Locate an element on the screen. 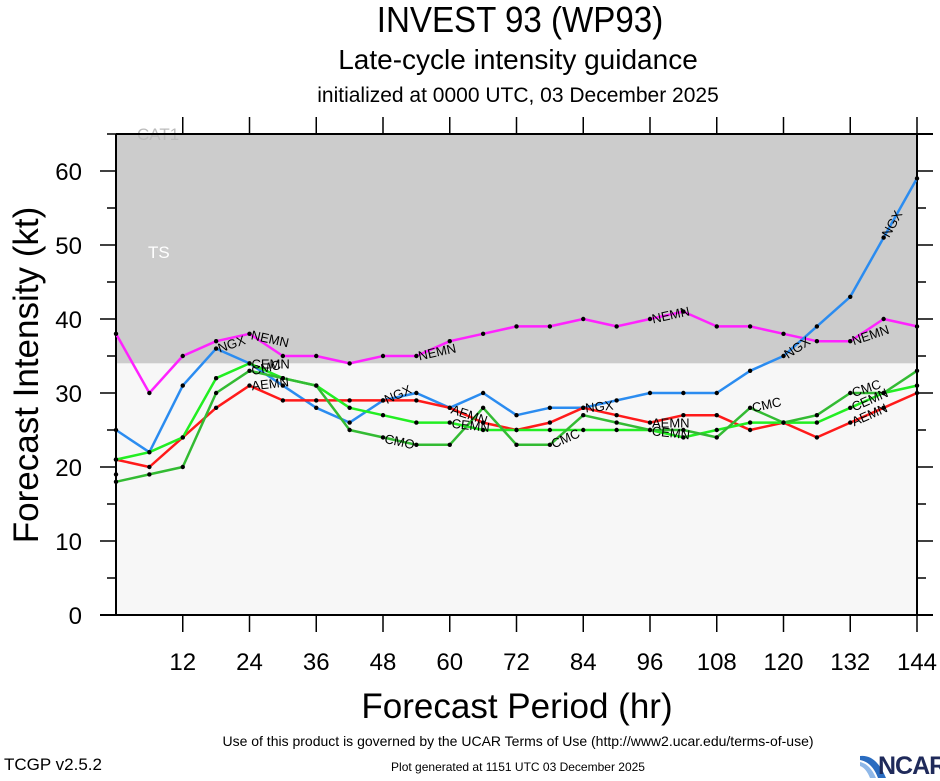 The image size is (940, 781). y-tick-label: 40 is located at coordinates (68, 320).